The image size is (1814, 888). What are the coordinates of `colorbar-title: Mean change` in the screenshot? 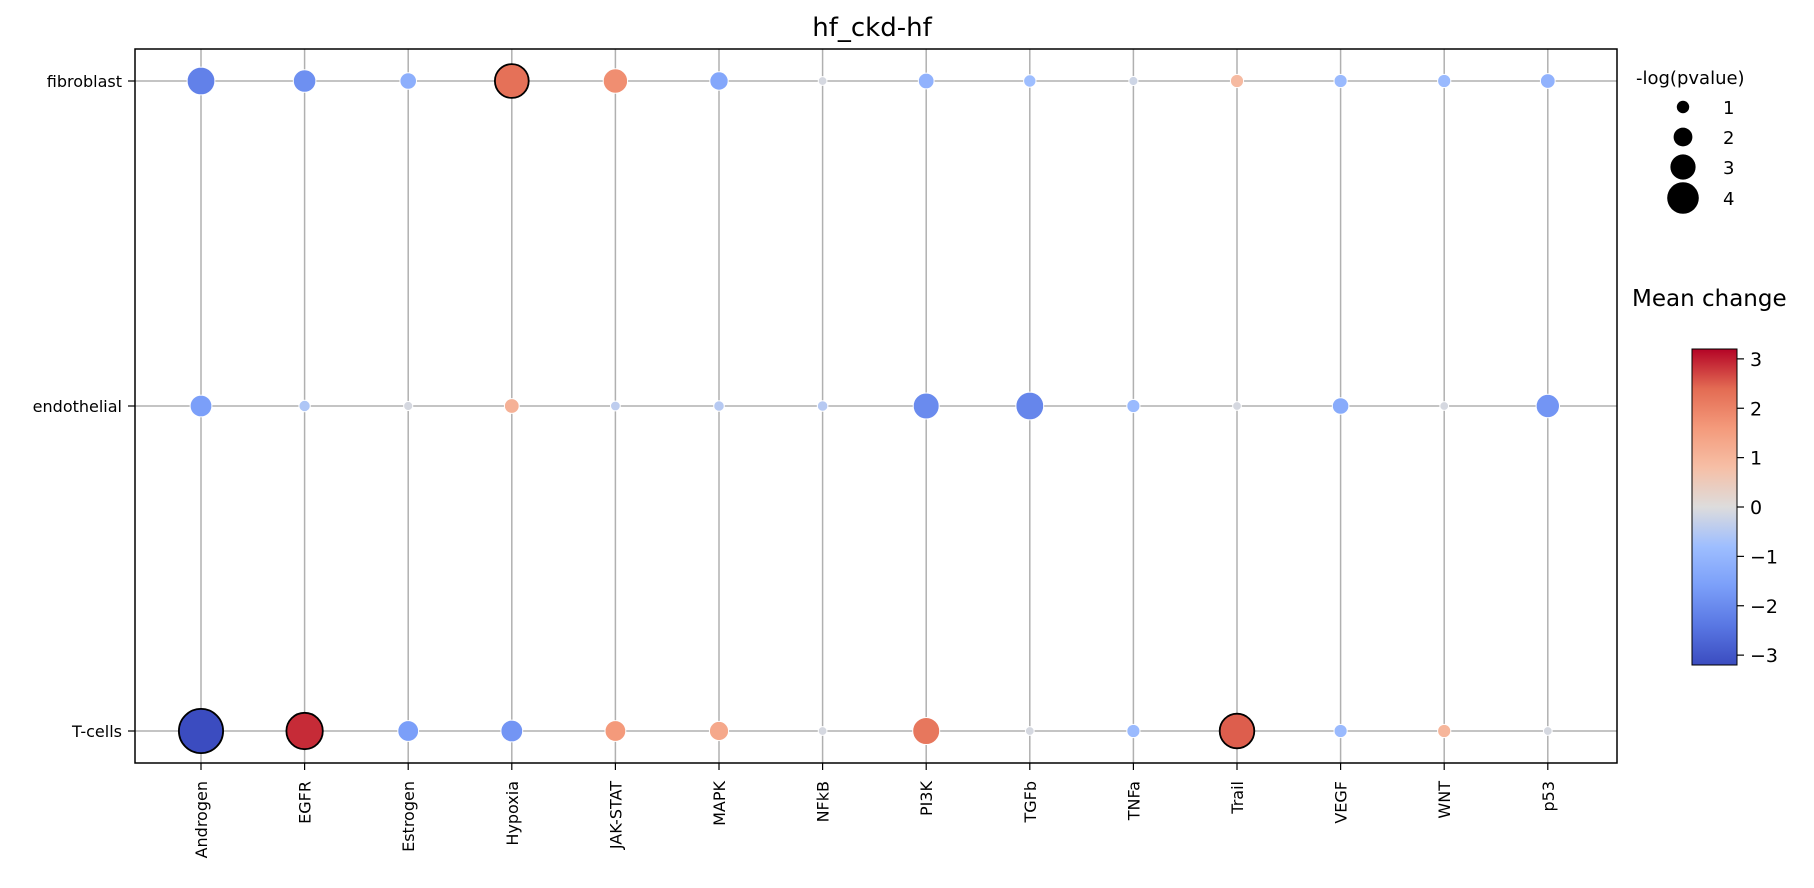 It's located at (1709, 299).